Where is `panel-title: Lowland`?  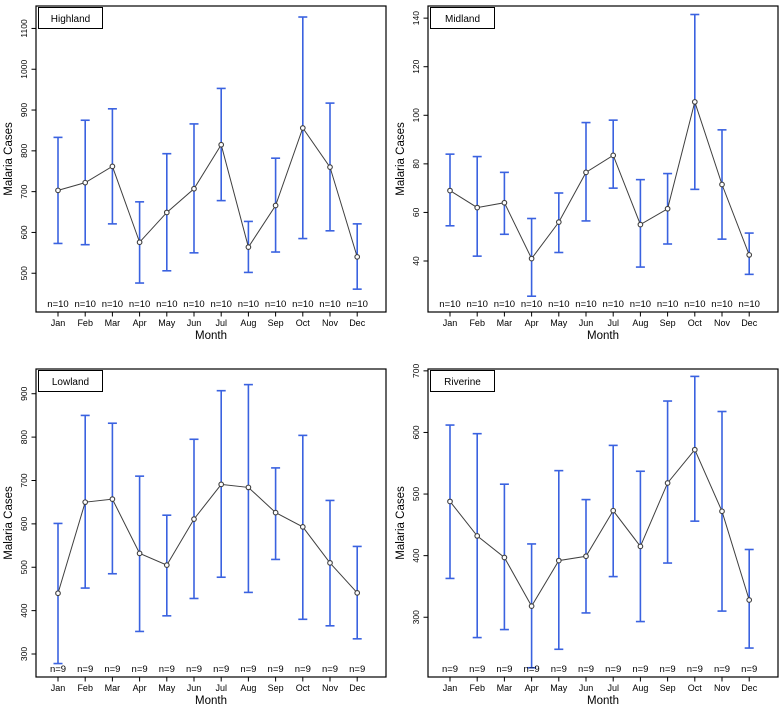 panel-title: Lowland is located at coordinates (70, 382).